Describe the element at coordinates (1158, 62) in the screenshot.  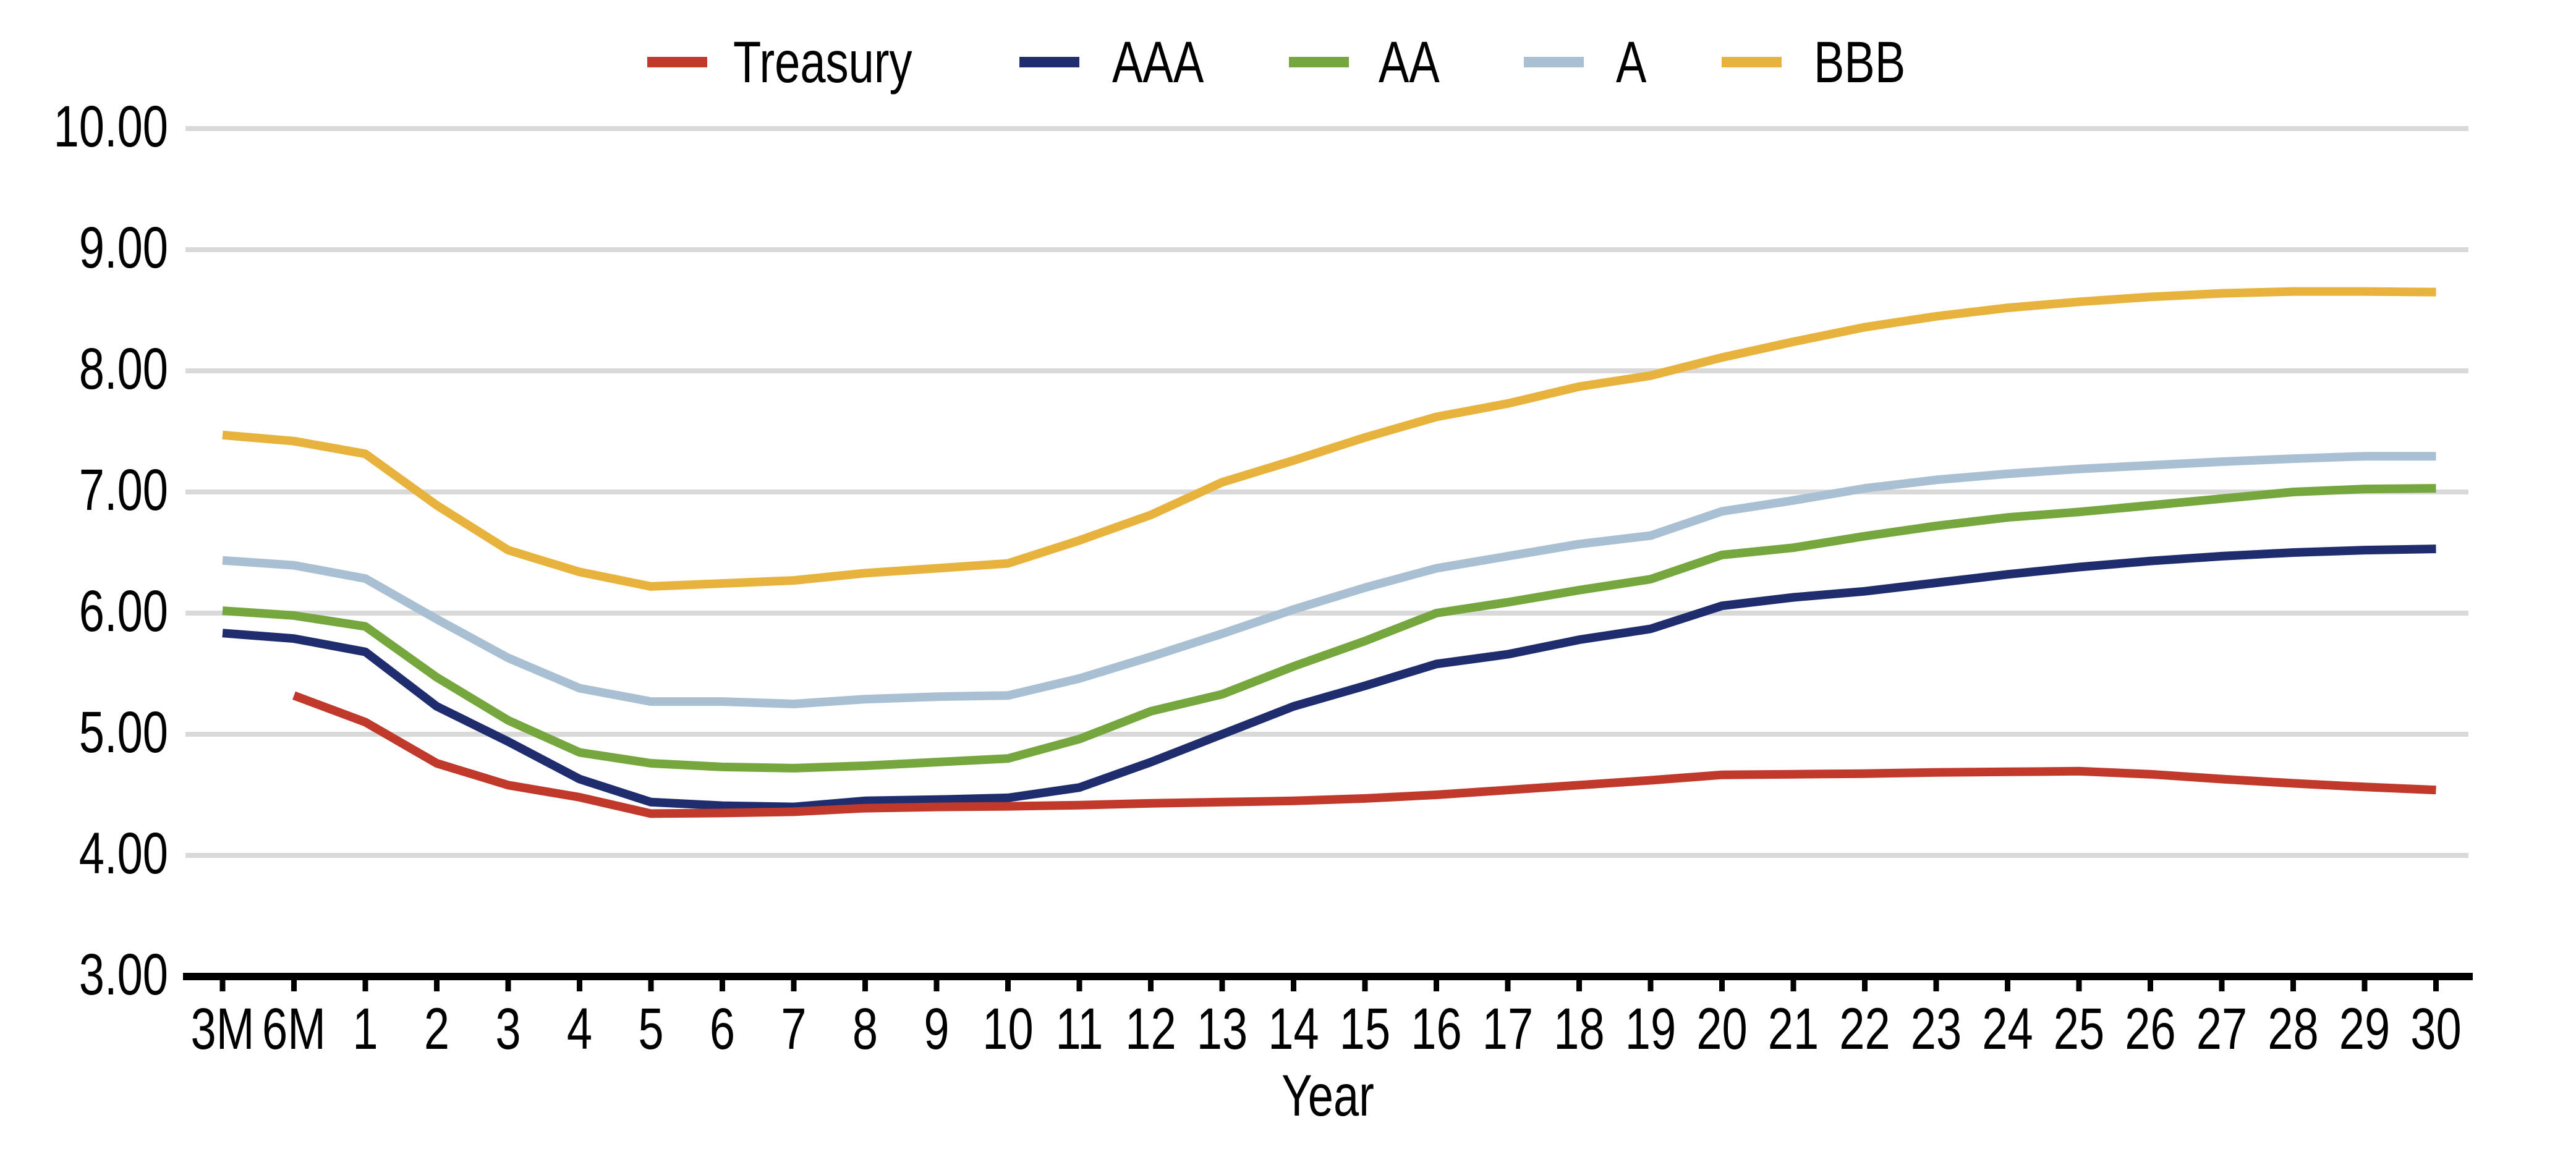
I see `svg-text: AAA` at that location.